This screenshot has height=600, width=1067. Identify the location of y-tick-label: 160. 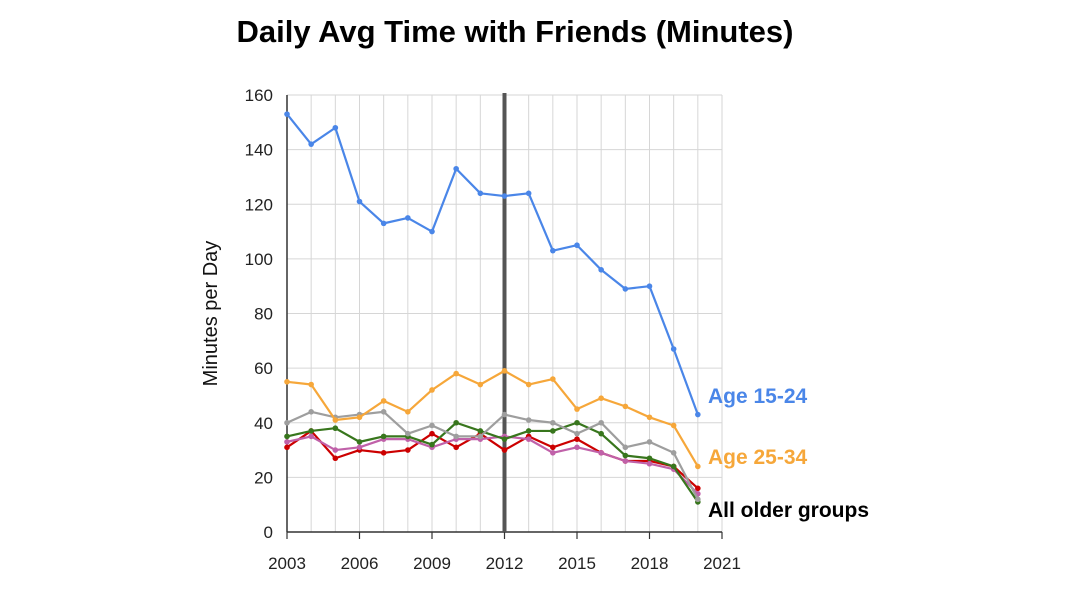
(259, 95).